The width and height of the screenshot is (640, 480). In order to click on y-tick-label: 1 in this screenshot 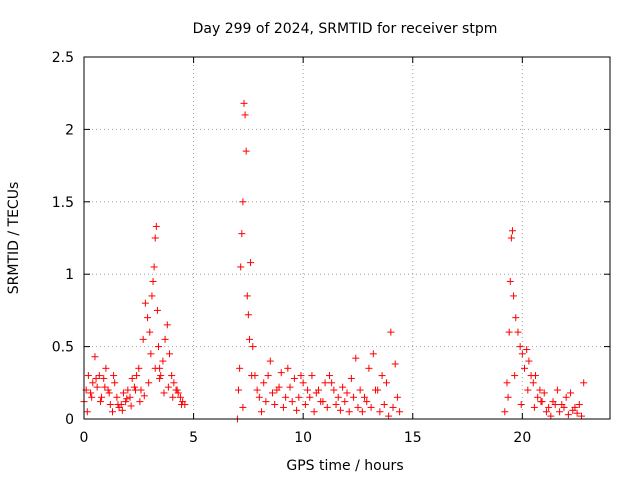, I will do `click(69, 275)`.